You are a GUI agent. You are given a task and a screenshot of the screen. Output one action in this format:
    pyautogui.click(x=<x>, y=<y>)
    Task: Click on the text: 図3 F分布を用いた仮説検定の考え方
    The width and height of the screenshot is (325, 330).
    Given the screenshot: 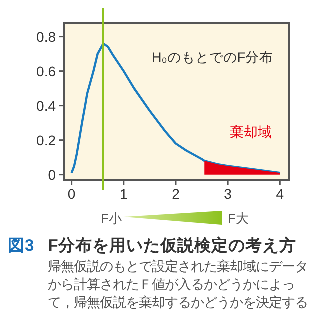 What is the action you would take?
    pyautogui.click(x=153, y=246)
    